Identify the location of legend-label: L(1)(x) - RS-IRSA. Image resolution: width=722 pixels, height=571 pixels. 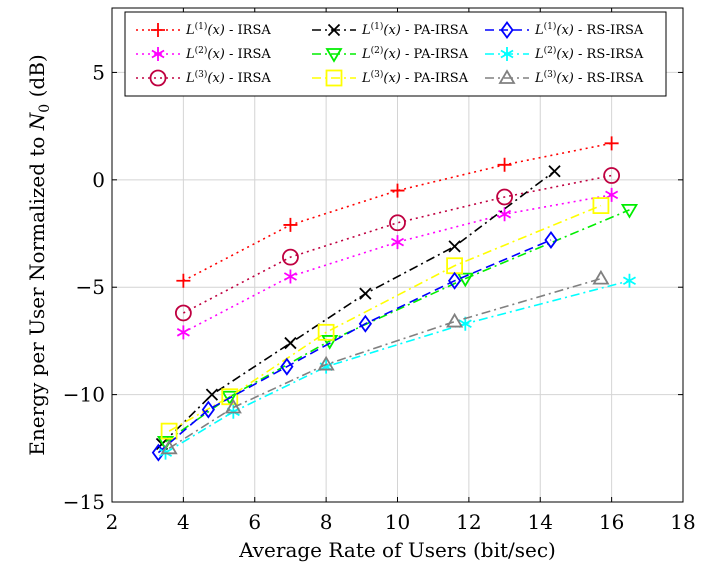
(589, 29).